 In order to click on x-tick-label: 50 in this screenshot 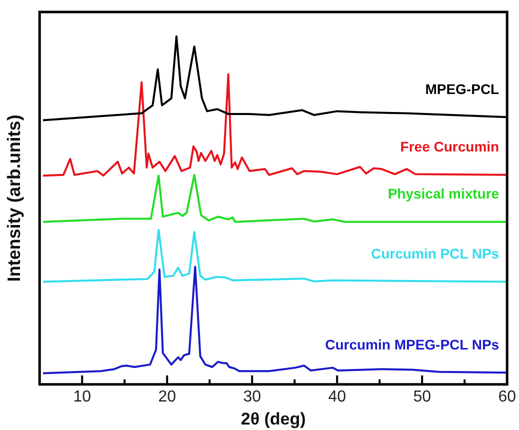, I will do `click(422, 397)`.